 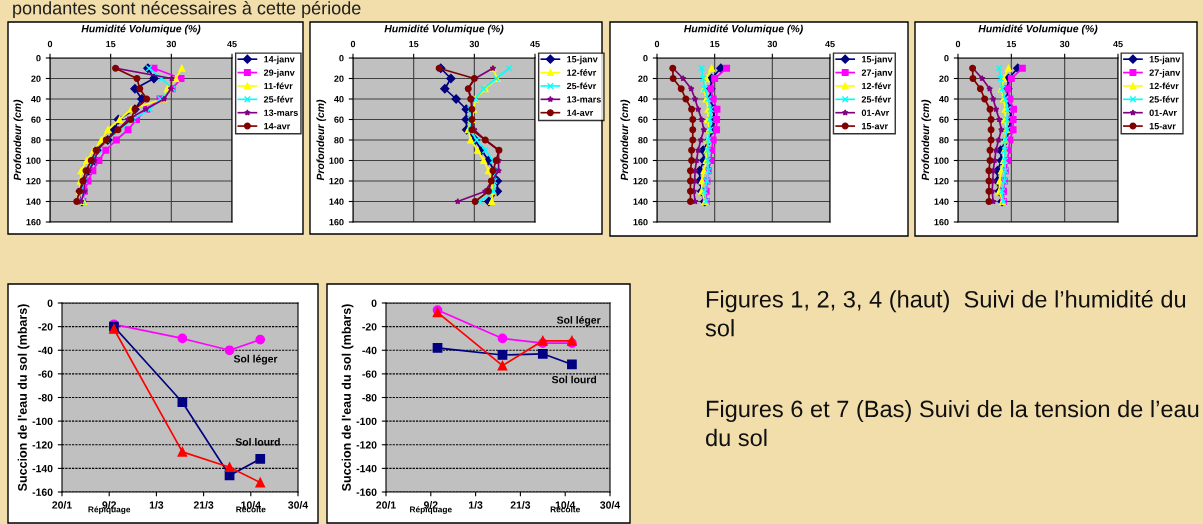 What do you see at coordinates (369, 327) in the screenshot?
I see `y-tick-label: -20` at bounding box center [369, 327].